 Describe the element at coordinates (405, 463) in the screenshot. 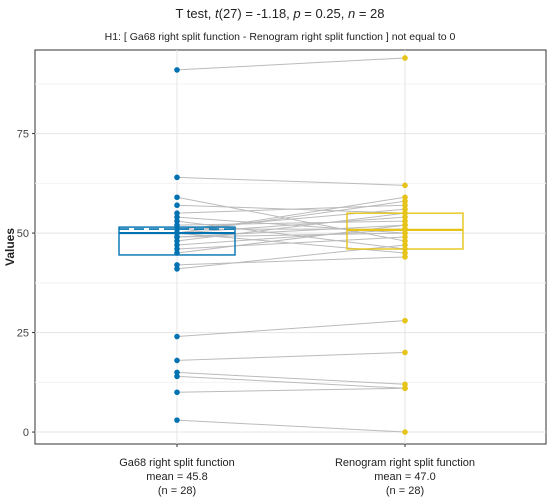

I see `x-category-2-name: Renogram right split function` at that location.